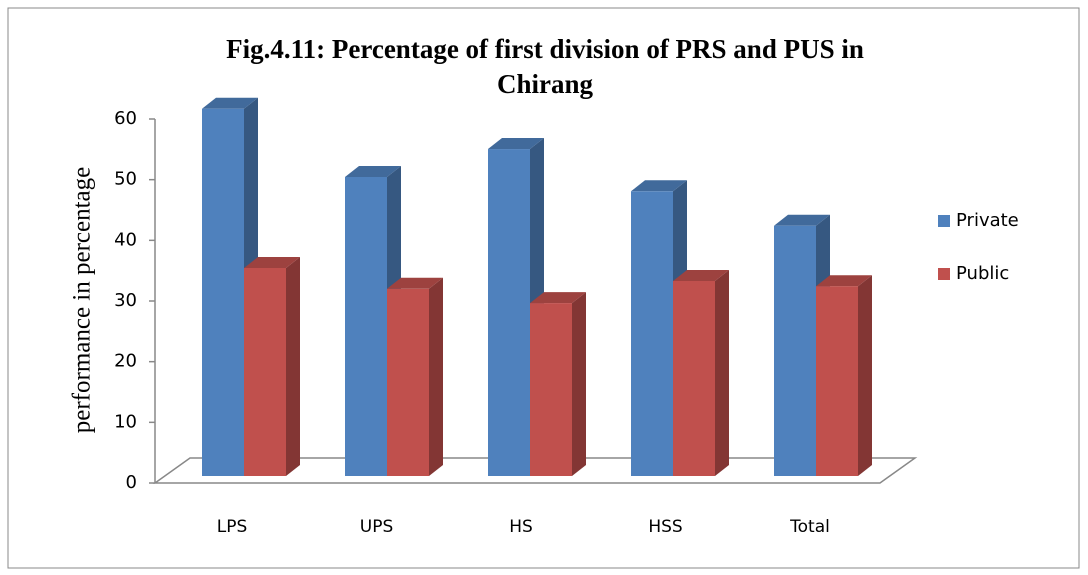  What do you see at coordinates (545, 84) in the screenshot?
I see `chart-title: Chirang` at bounding box center [545, 84].